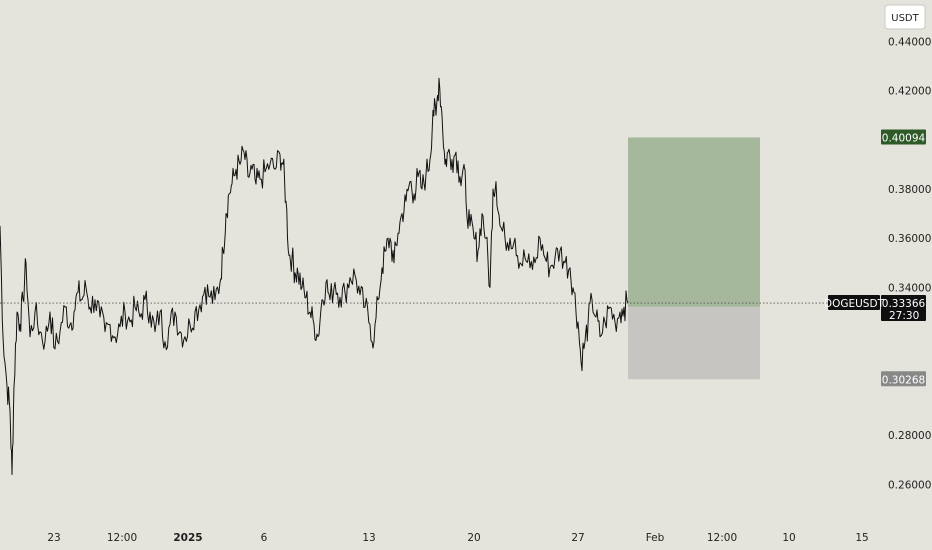 This screenshot has width=932, height=550. What do you see at coordinates (904, 304) in the screenshot?
I see `current-price-tag-label: 0.33366` at bounding box center [904, 304].